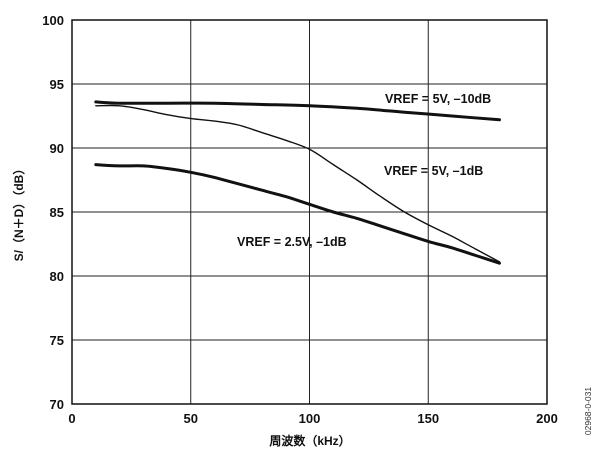  Describe the element at coordinates (18, 212) in the screenshot. I see `y-axis-title: S/（N＋D）（dB）` at that location.